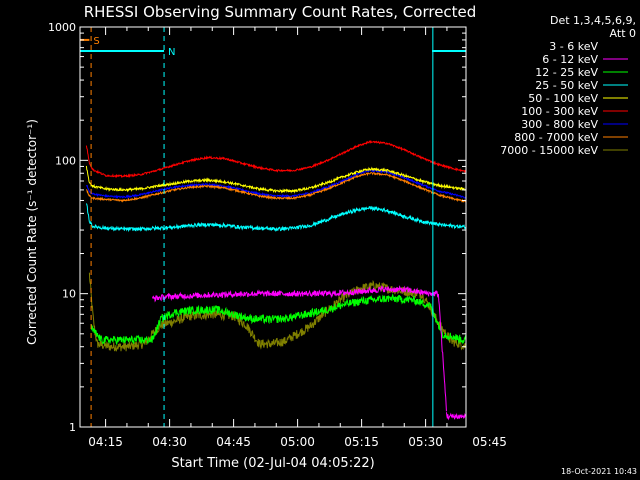 This screenshot has width=640, height=480. What do you see at coordinates (559, 111) in the screenshot?
I see `legend-label: 100 - 300 keV` at bounding box center [559, 111].